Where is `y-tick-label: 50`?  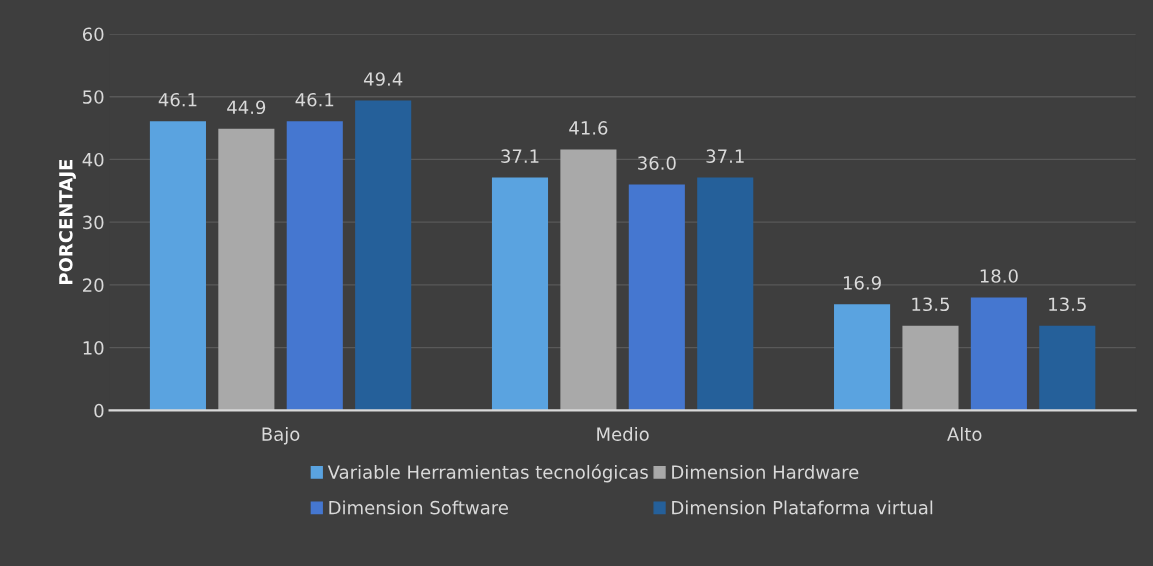
y-tick-label: 50 is located at coordinates (93, 97).